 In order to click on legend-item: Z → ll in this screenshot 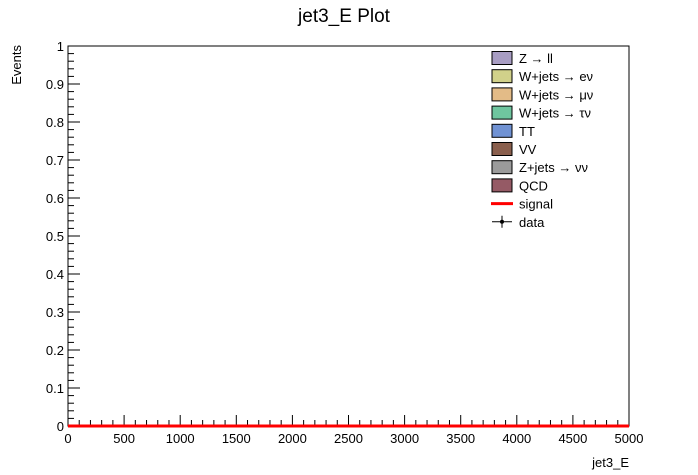, I will do `click(522, 58)`.